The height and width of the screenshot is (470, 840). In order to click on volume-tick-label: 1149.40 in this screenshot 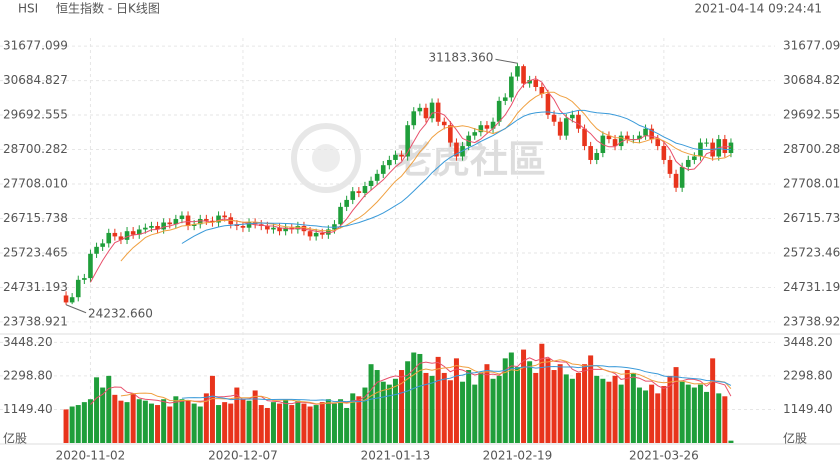, I will do `click(28, 409)`.